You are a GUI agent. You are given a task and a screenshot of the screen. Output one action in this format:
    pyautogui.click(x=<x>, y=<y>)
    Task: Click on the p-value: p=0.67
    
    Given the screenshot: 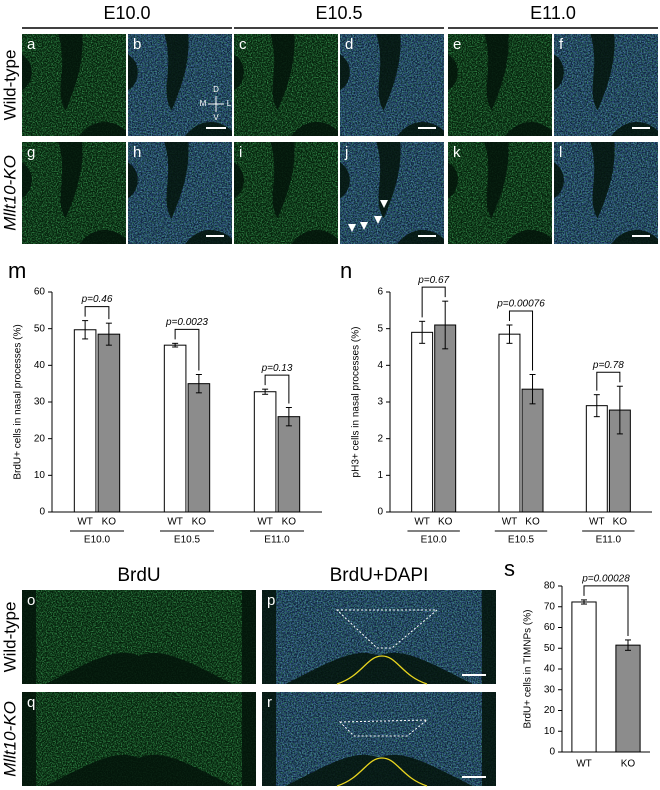 What is the action you would take?
    pyautogui.click(x=433, y=280)
    